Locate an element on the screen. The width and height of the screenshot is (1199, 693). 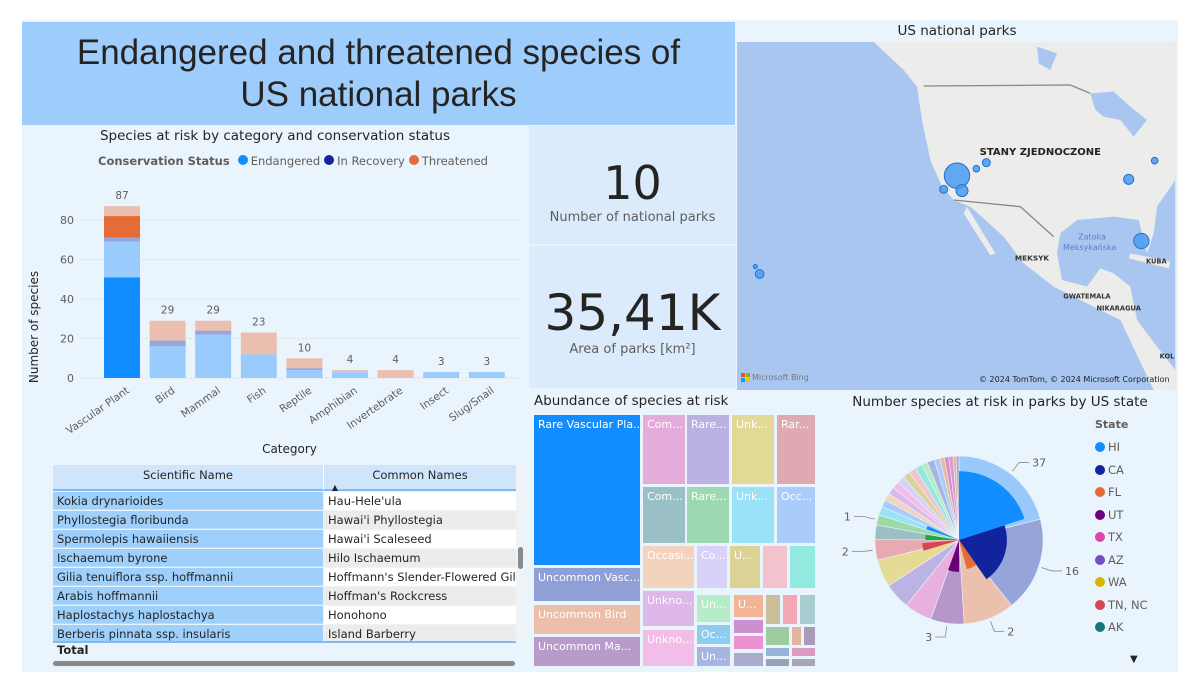
legend-endangered: Endangered is located at coordinates (278, 161).